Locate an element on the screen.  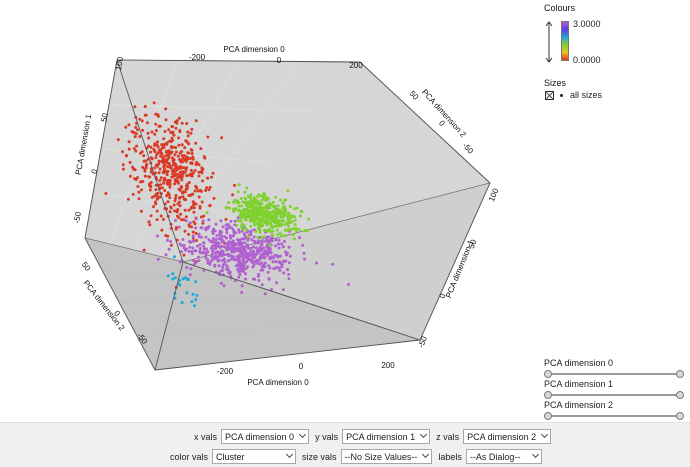
color-vals-select: Cluster is located at coordinates (254, 456).